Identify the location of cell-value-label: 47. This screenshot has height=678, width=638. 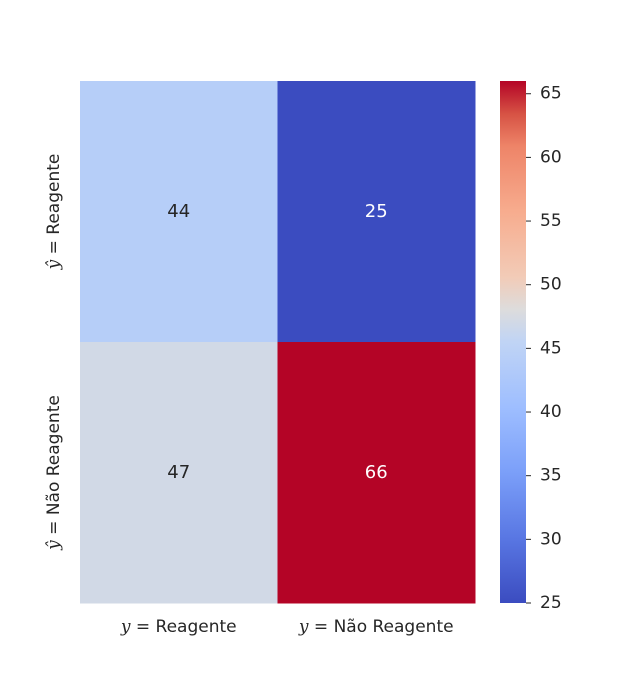
(178, 472).